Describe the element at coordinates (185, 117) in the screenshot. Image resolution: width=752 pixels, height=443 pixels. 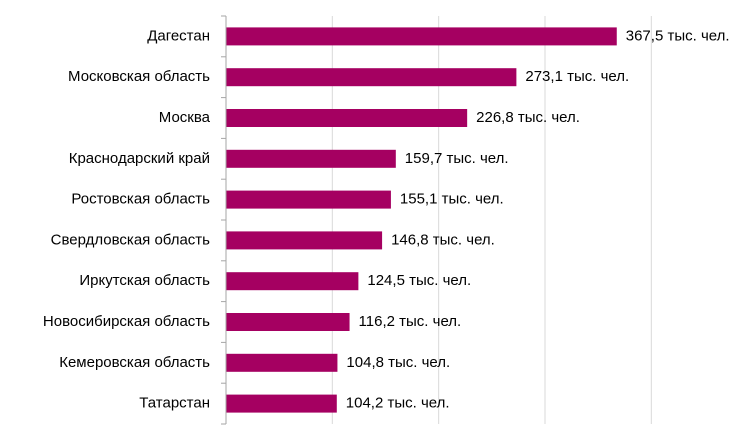
I see `category-label: Москва` at that location.